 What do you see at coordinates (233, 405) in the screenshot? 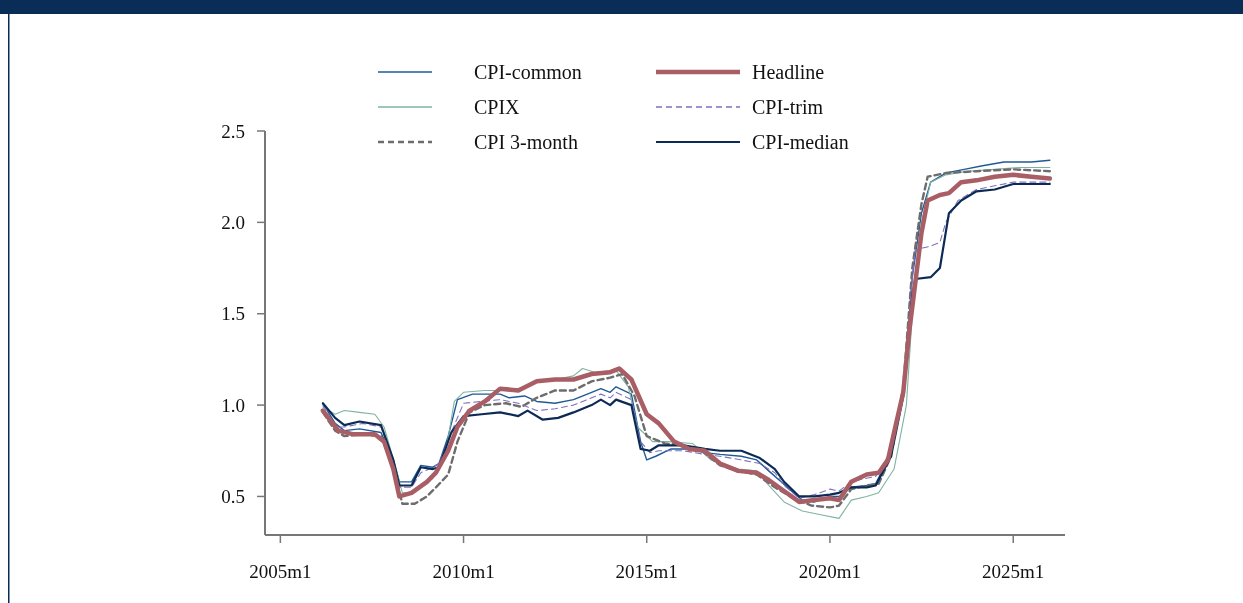
I see `y-tick-label: 1.0` at bounding box center [233, 405].